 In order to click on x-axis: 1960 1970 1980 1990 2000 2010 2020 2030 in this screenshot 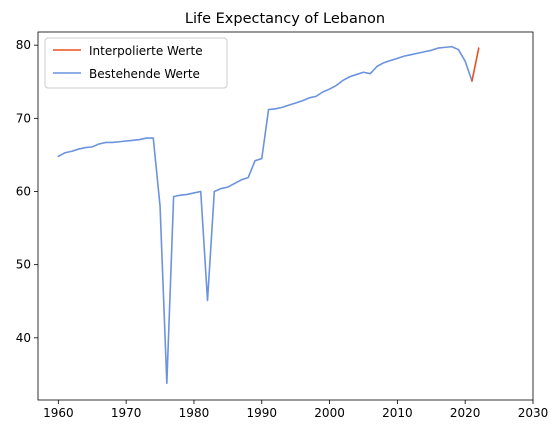, I will do `click(295, 410)`.